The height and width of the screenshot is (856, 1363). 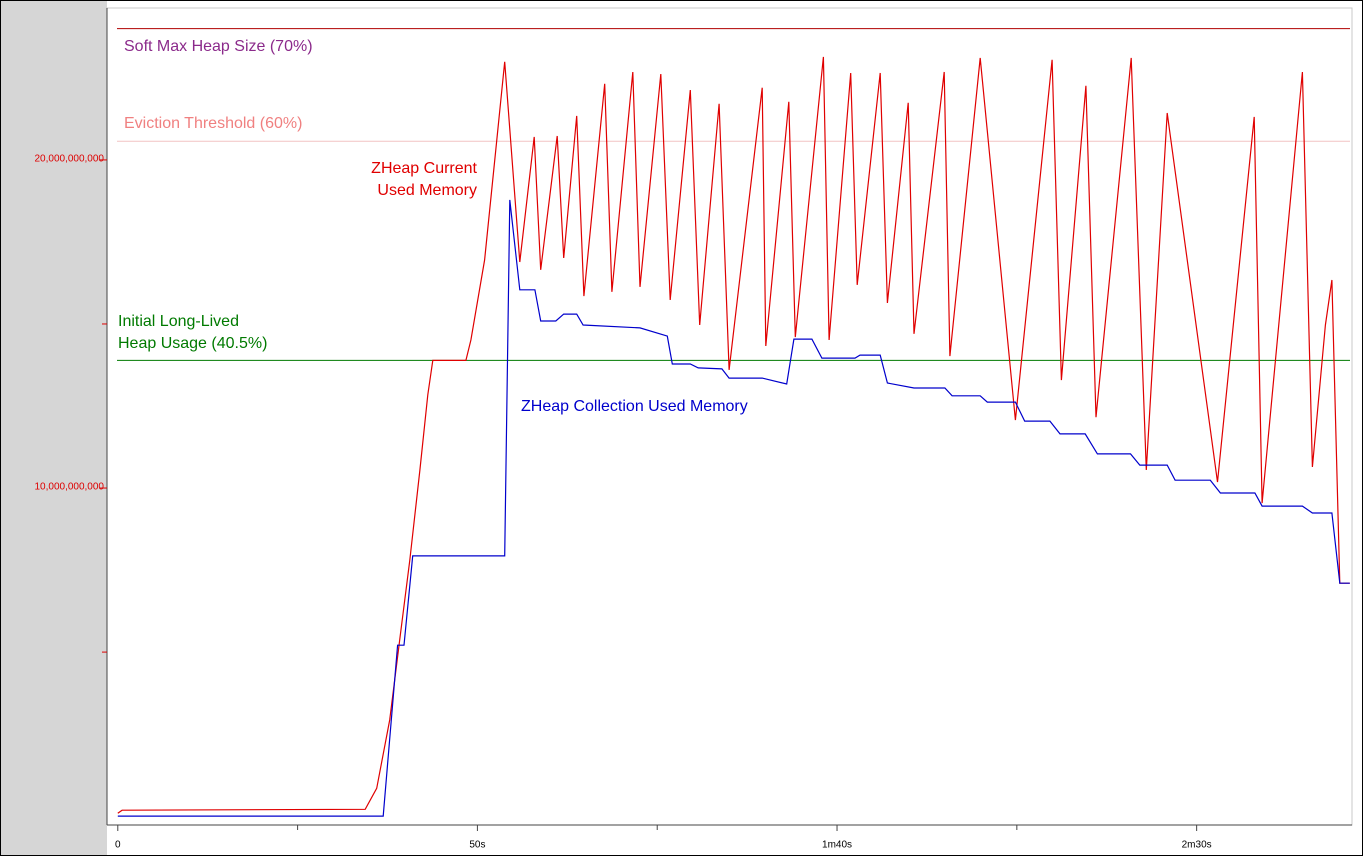 I want to click on series-label: ZHeap Current, so click(x=424, y=168).